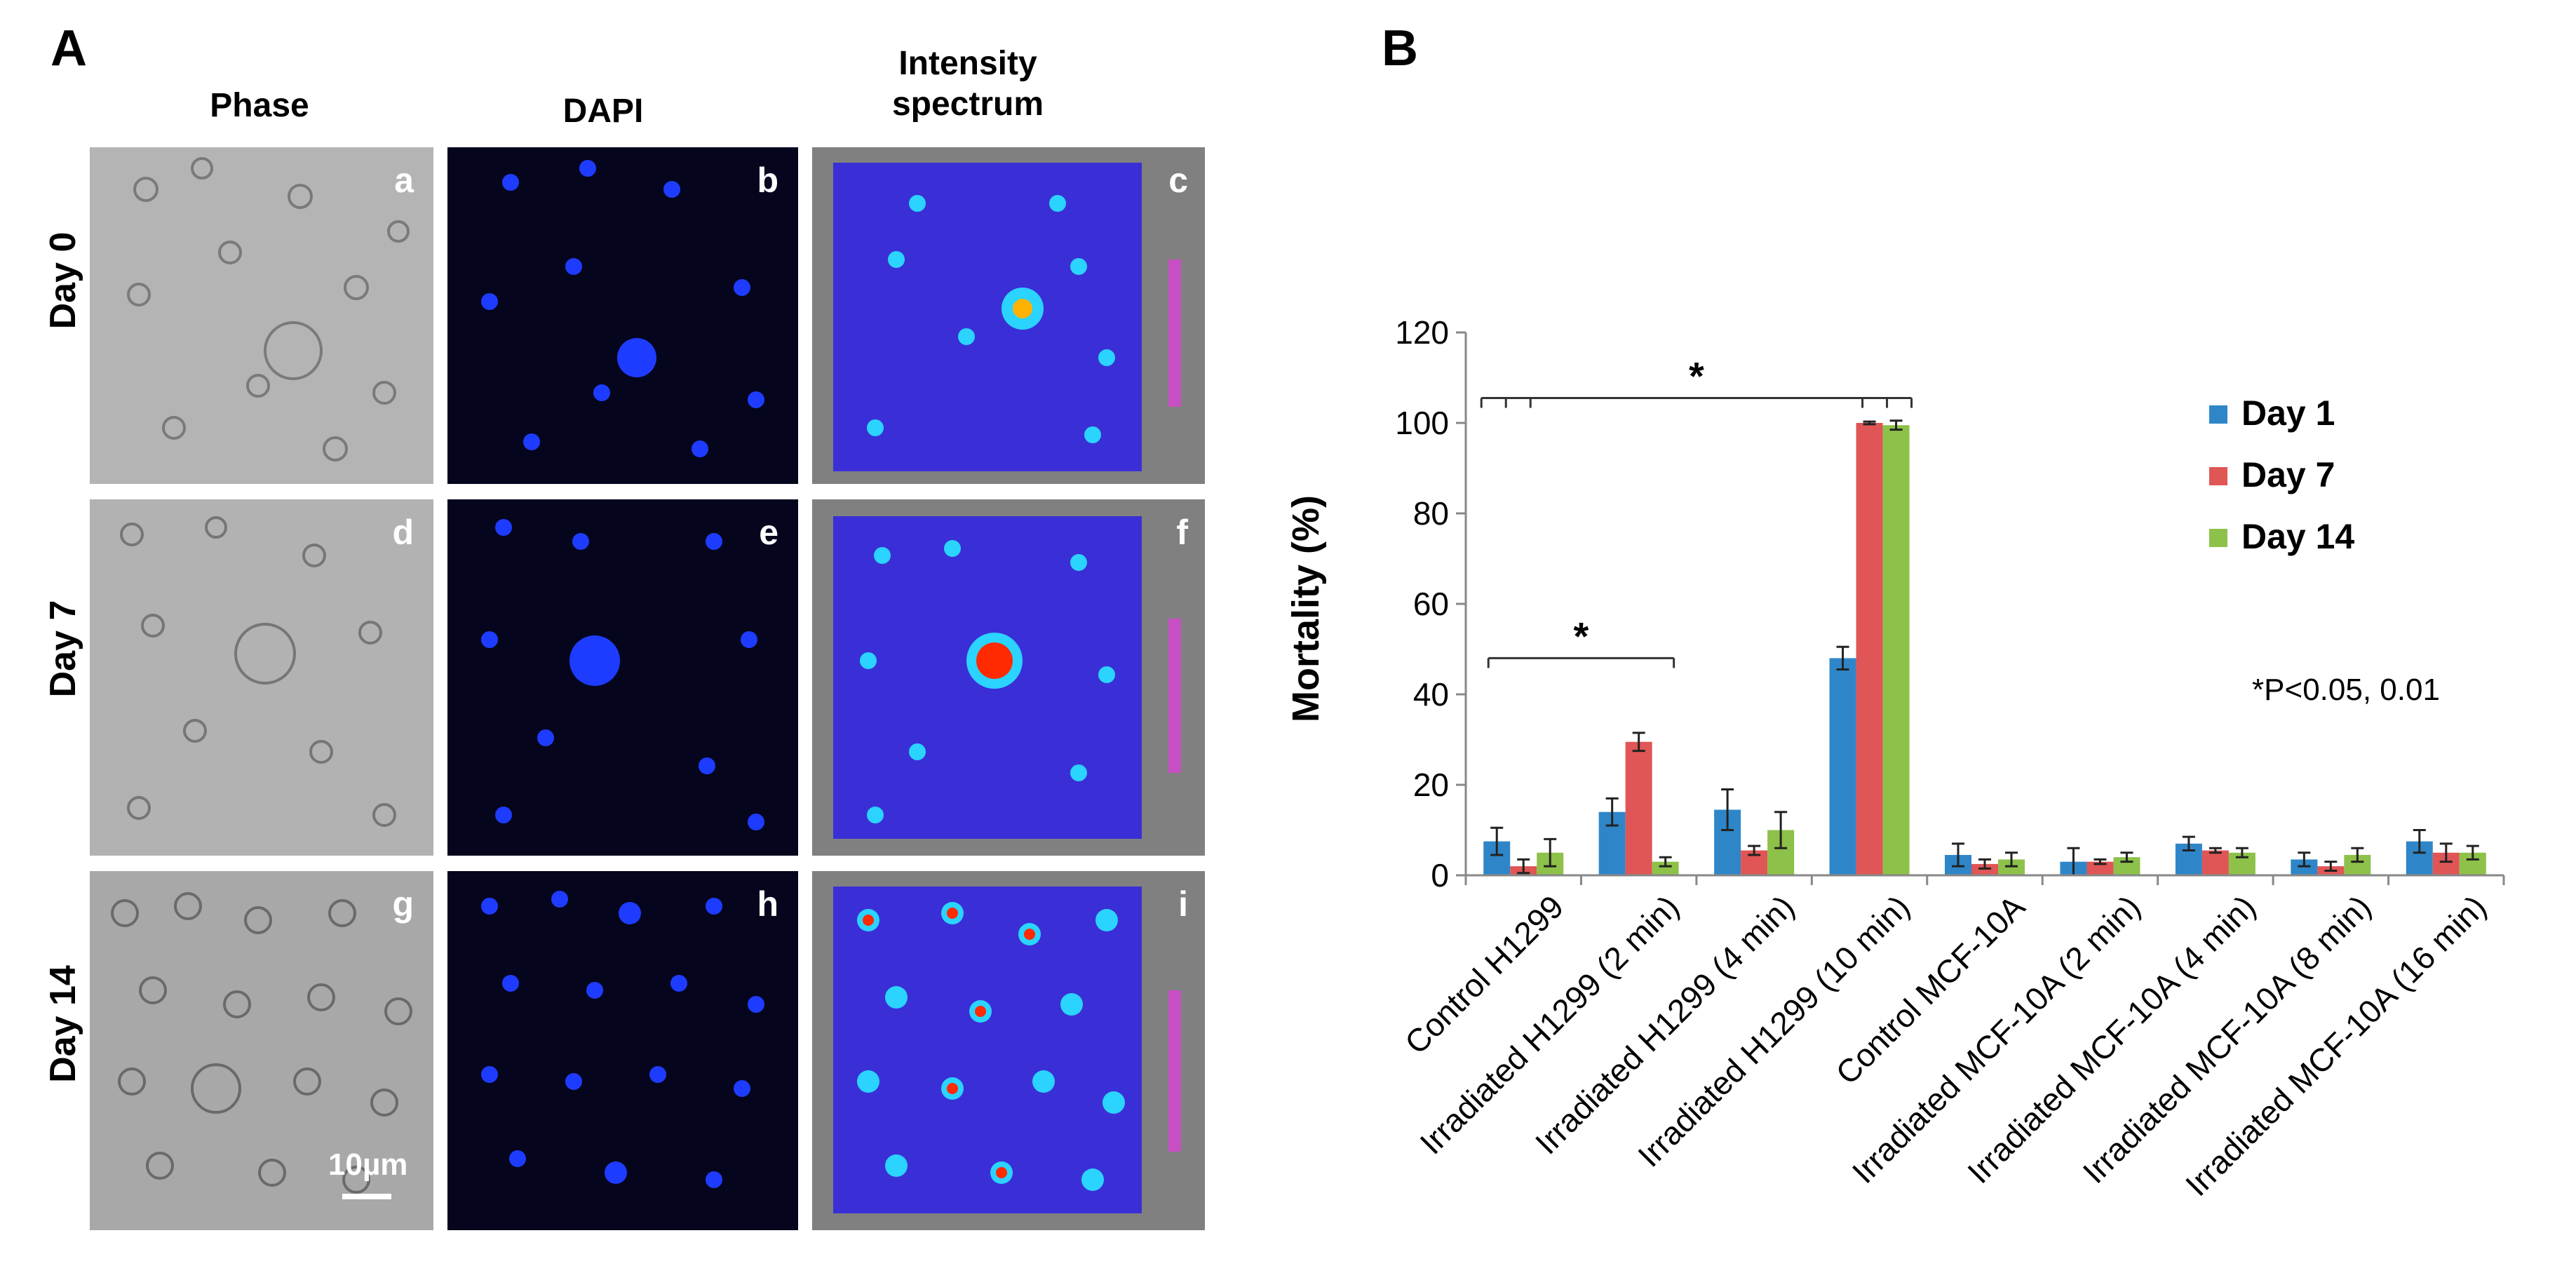 The image size is (2576, 1287). Describe the element at coordinates (2346, 690) in the screenshot. I see `p-value-note: *P<0.05, 0.01` at that location.